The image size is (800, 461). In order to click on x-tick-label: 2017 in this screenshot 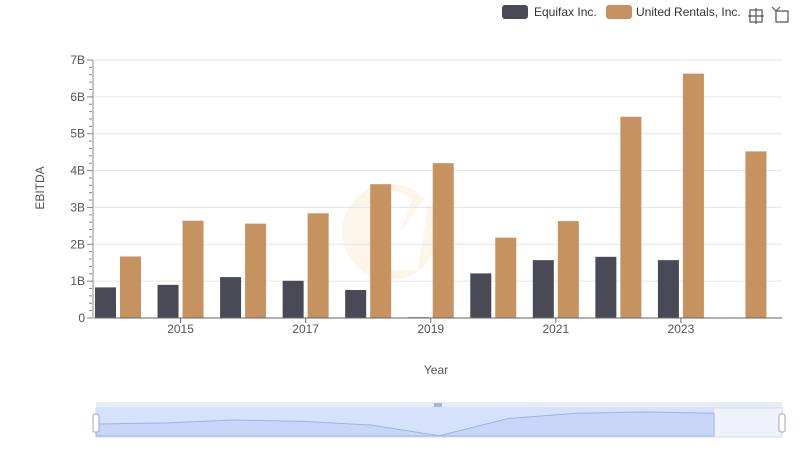, I will do `click(305, 329)`.